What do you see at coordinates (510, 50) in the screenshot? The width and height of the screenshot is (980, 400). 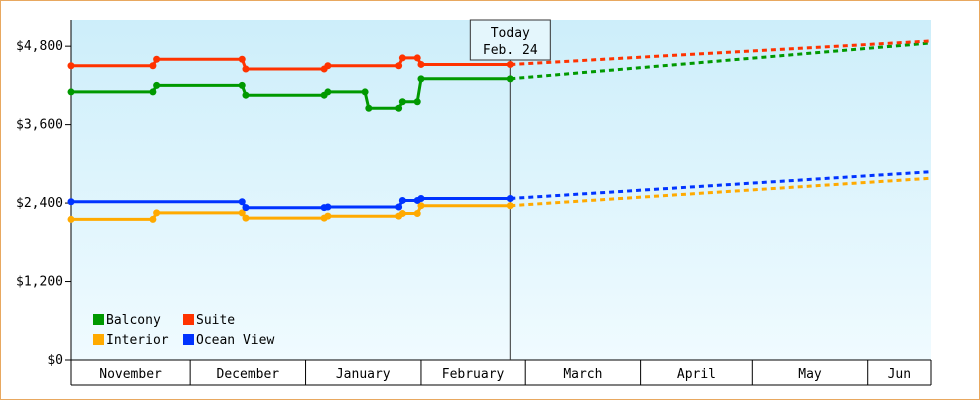 I see `today-date-label: Feb. 24` at bounding box center [510, 50].